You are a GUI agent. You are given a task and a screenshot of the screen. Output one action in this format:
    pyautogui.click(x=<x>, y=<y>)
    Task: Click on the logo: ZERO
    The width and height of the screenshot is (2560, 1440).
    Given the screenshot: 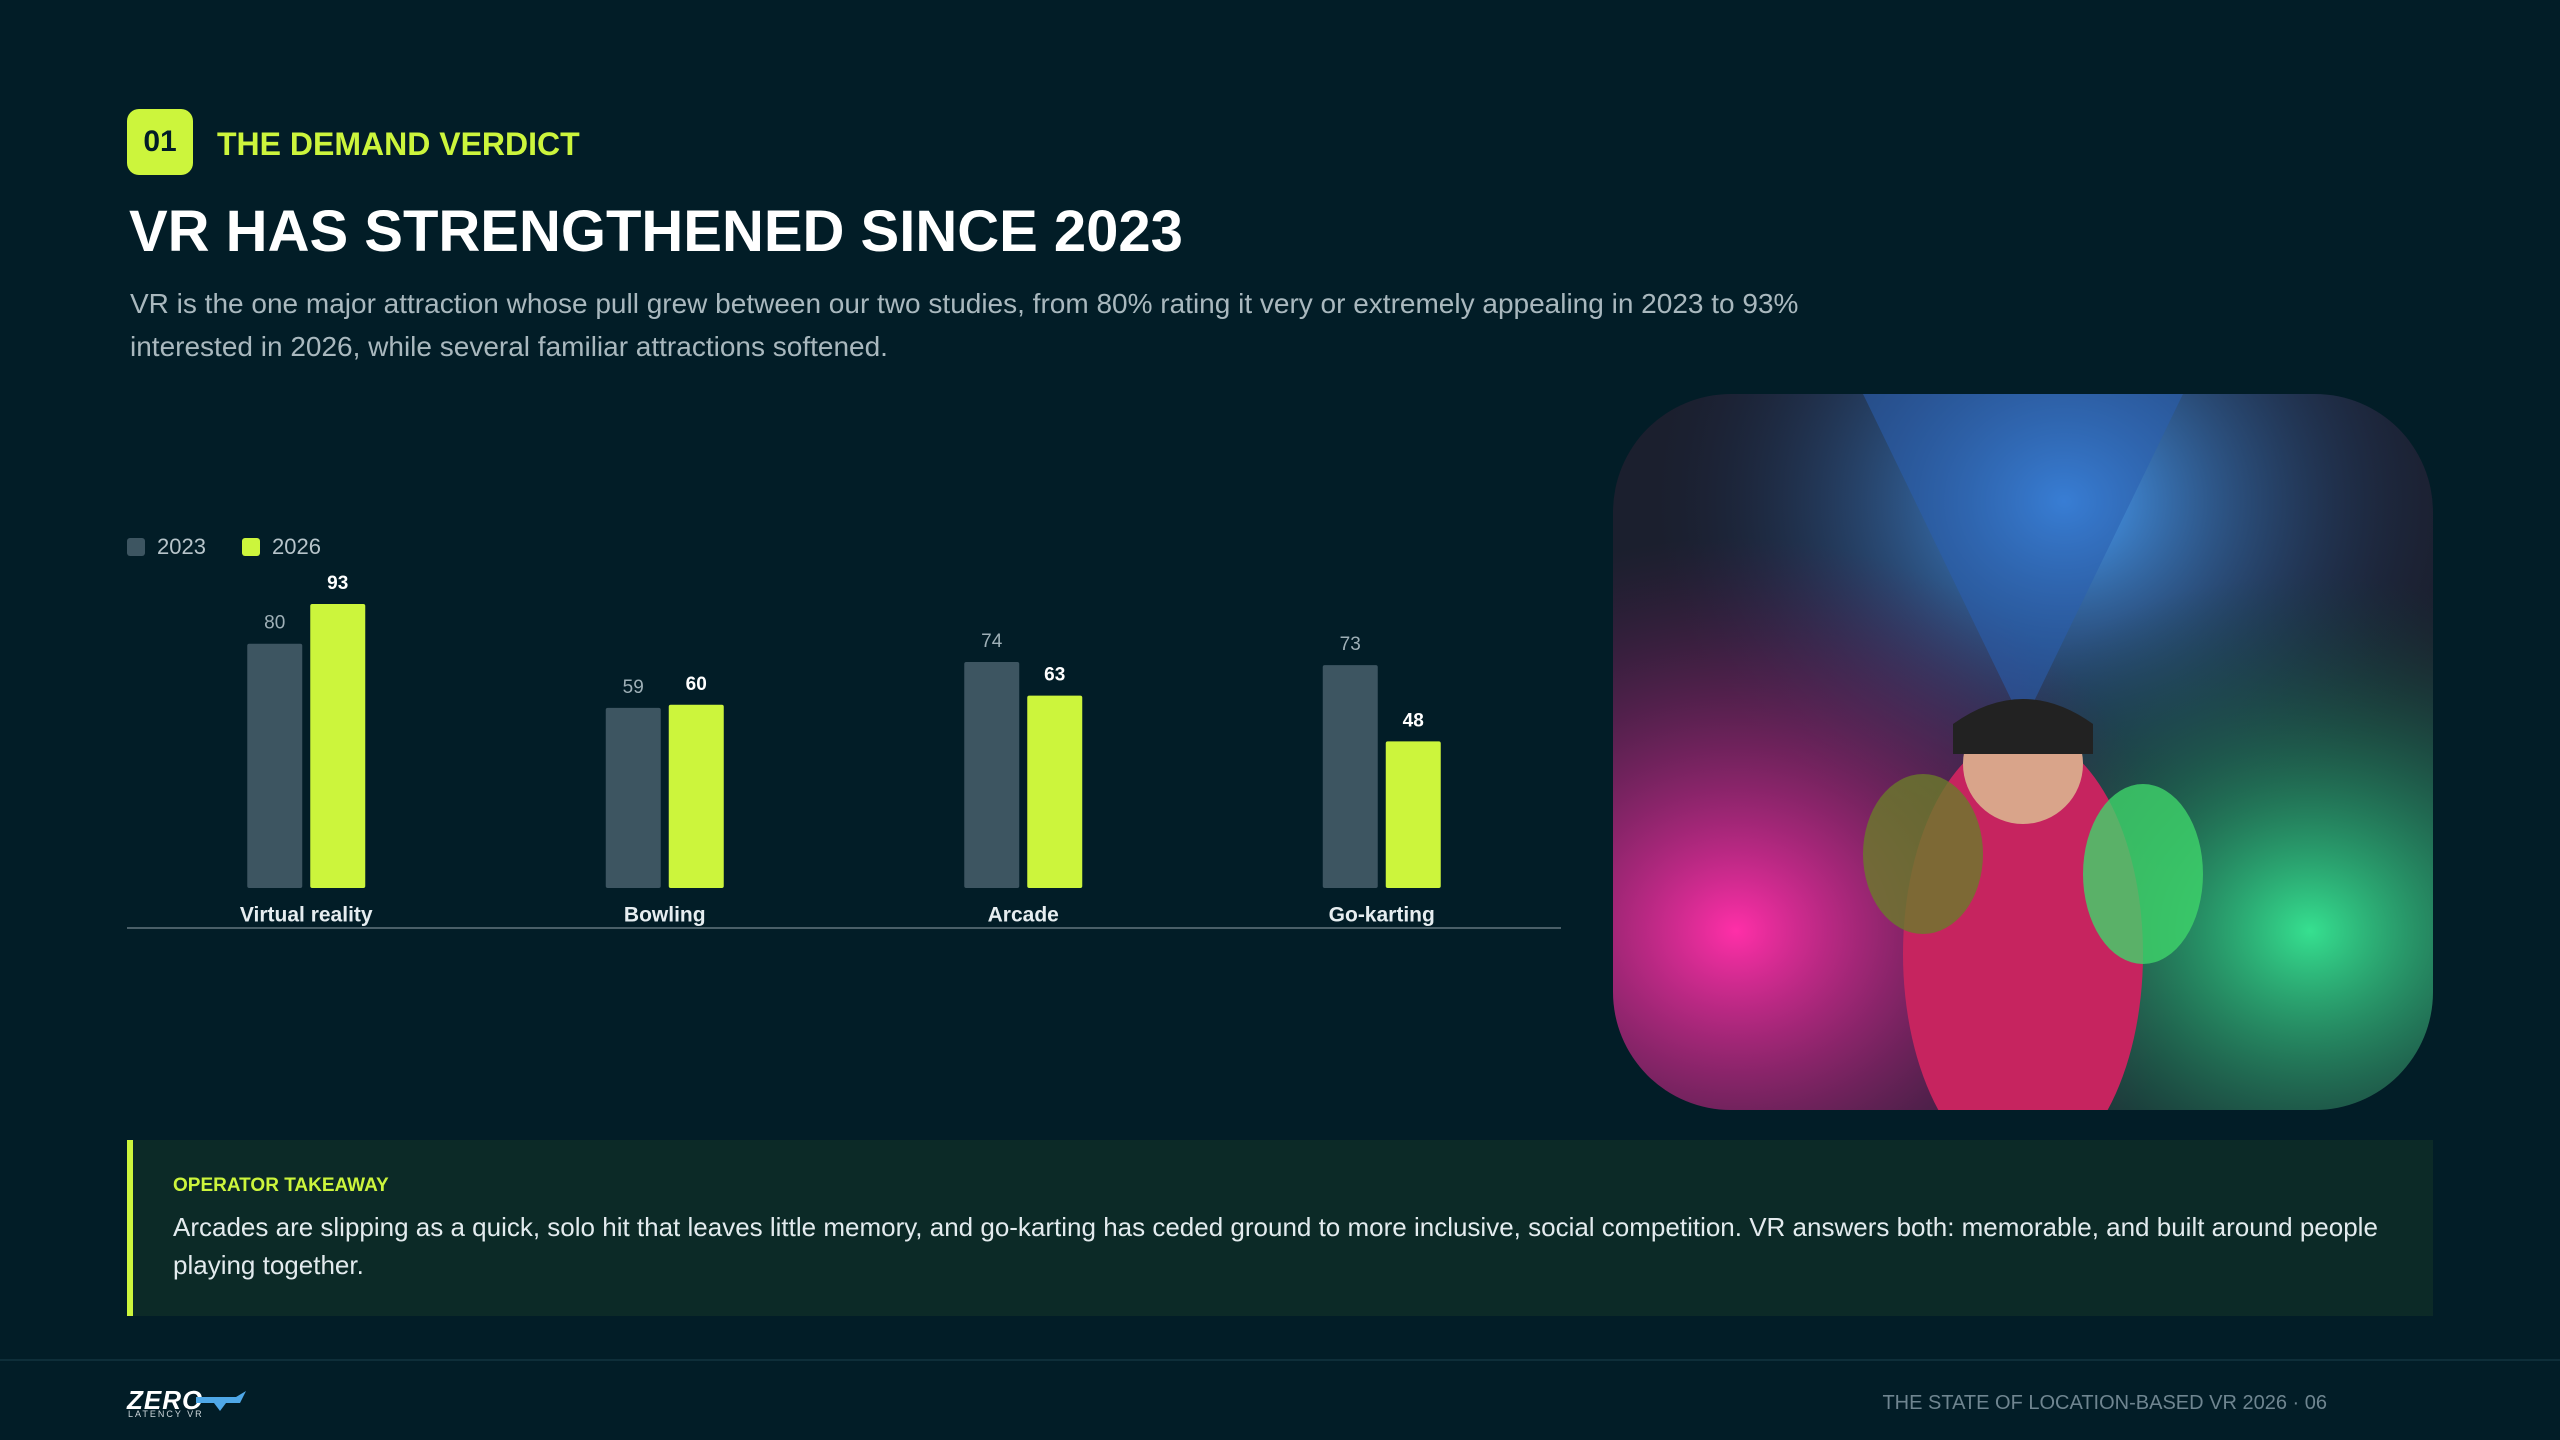 What is the action you would take?
    pyautogui.click(x=165, y=1400)
    